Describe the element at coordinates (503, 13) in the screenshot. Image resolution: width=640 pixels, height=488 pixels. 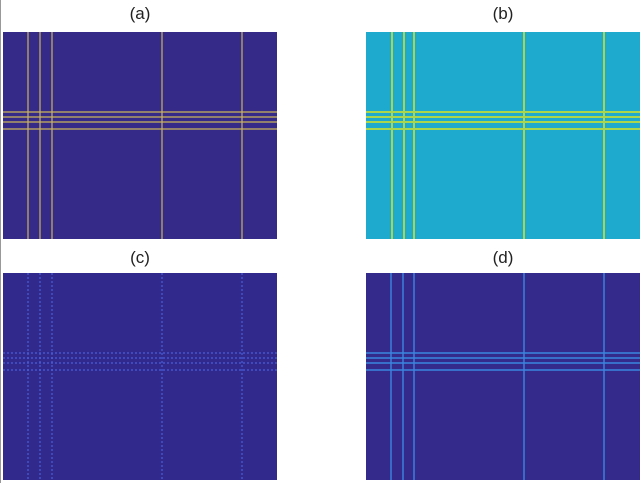
I see `panel-label: (b)` at that location.